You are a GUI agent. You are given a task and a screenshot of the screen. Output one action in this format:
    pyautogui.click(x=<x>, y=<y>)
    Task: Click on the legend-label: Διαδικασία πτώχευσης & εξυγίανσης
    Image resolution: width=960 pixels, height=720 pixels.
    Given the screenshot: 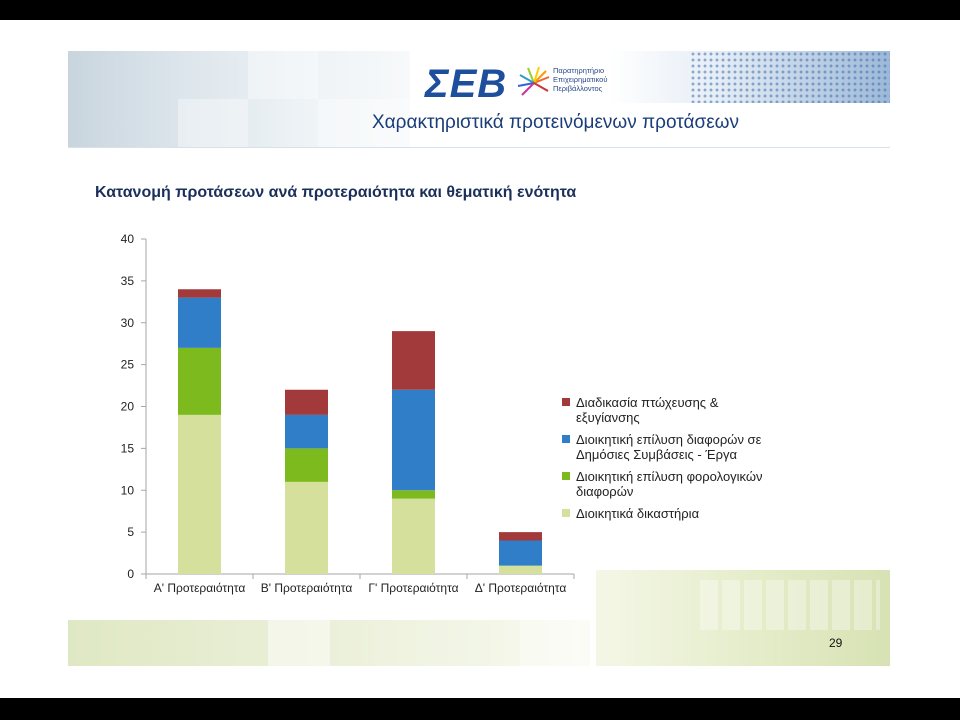 What is the action you would take?
    pyautogui.click(x=647, y=410)
    